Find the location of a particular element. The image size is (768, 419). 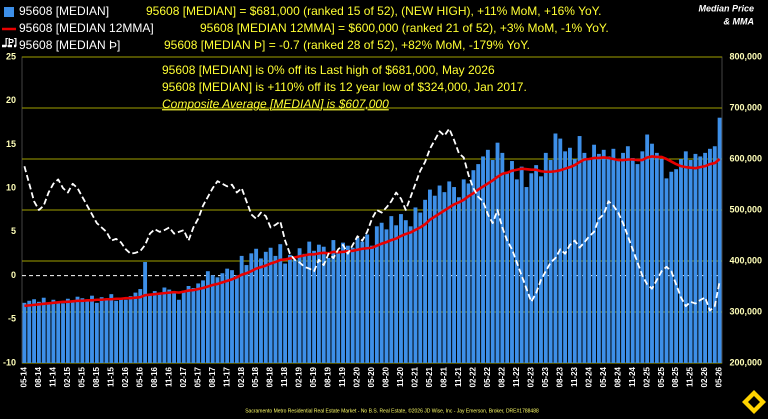

y2-tick-label: 300,000 is located at coordinates (745, 311).